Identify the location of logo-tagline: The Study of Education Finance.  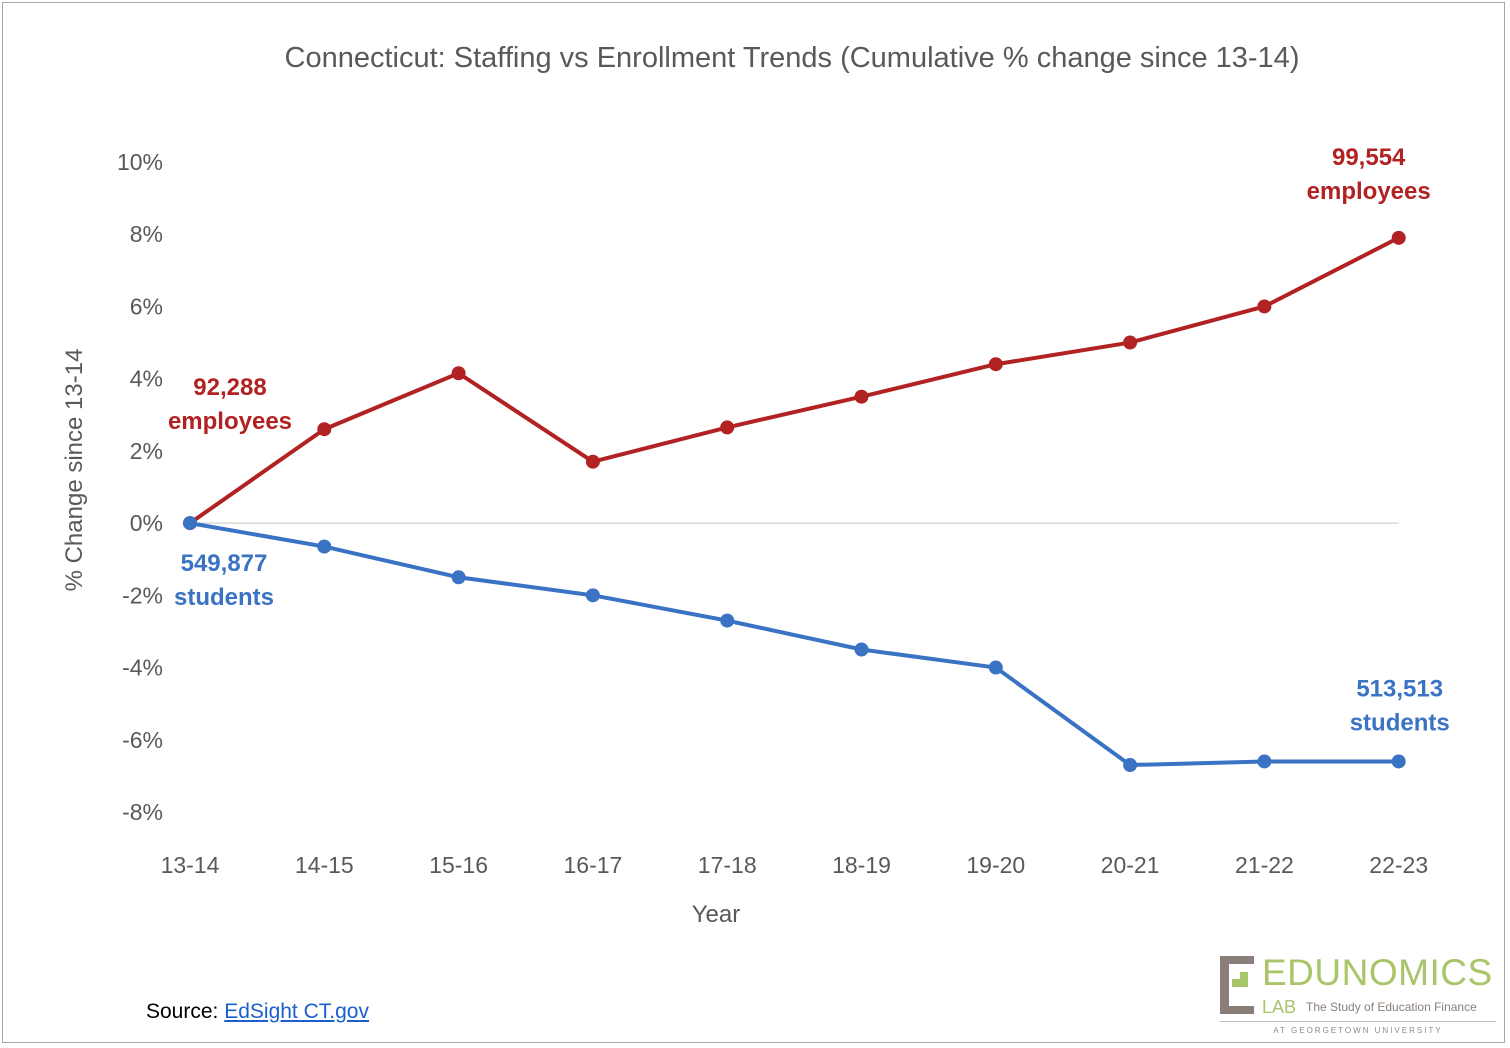
(1391, 1007).